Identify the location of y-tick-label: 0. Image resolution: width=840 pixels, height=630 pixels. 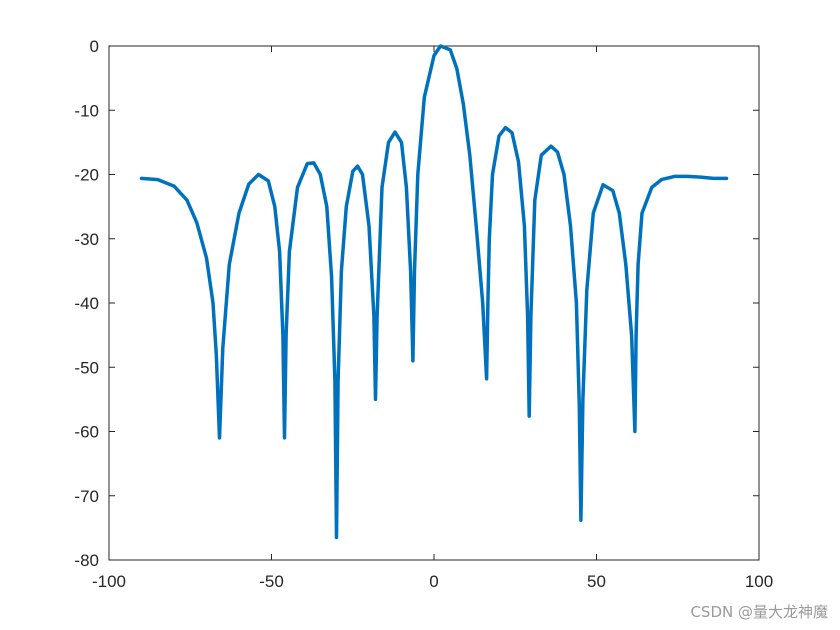
(94, 46).